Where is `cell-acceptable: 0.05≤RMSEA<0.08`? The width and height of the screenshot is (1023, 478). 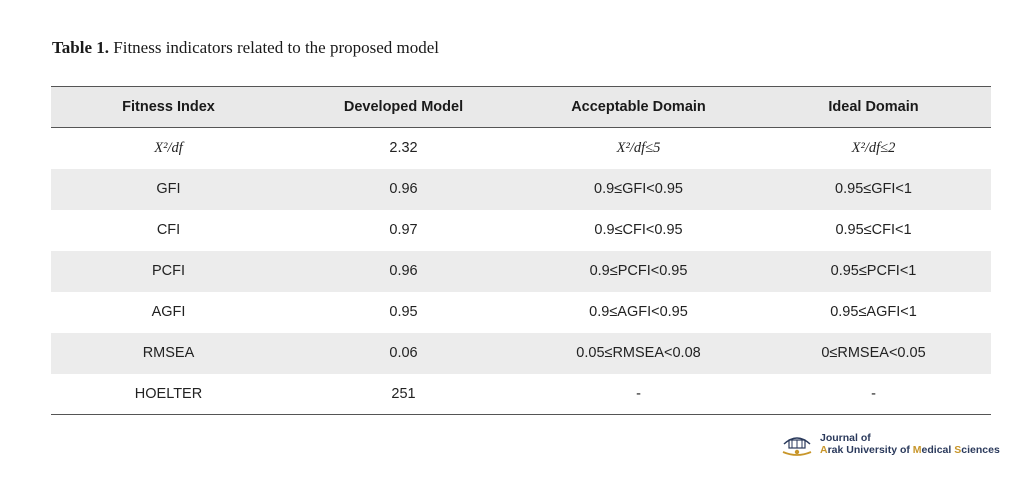 cell-acceptable: 0.05≤RMSEA<0.08 is located at coordinates (638, 353).